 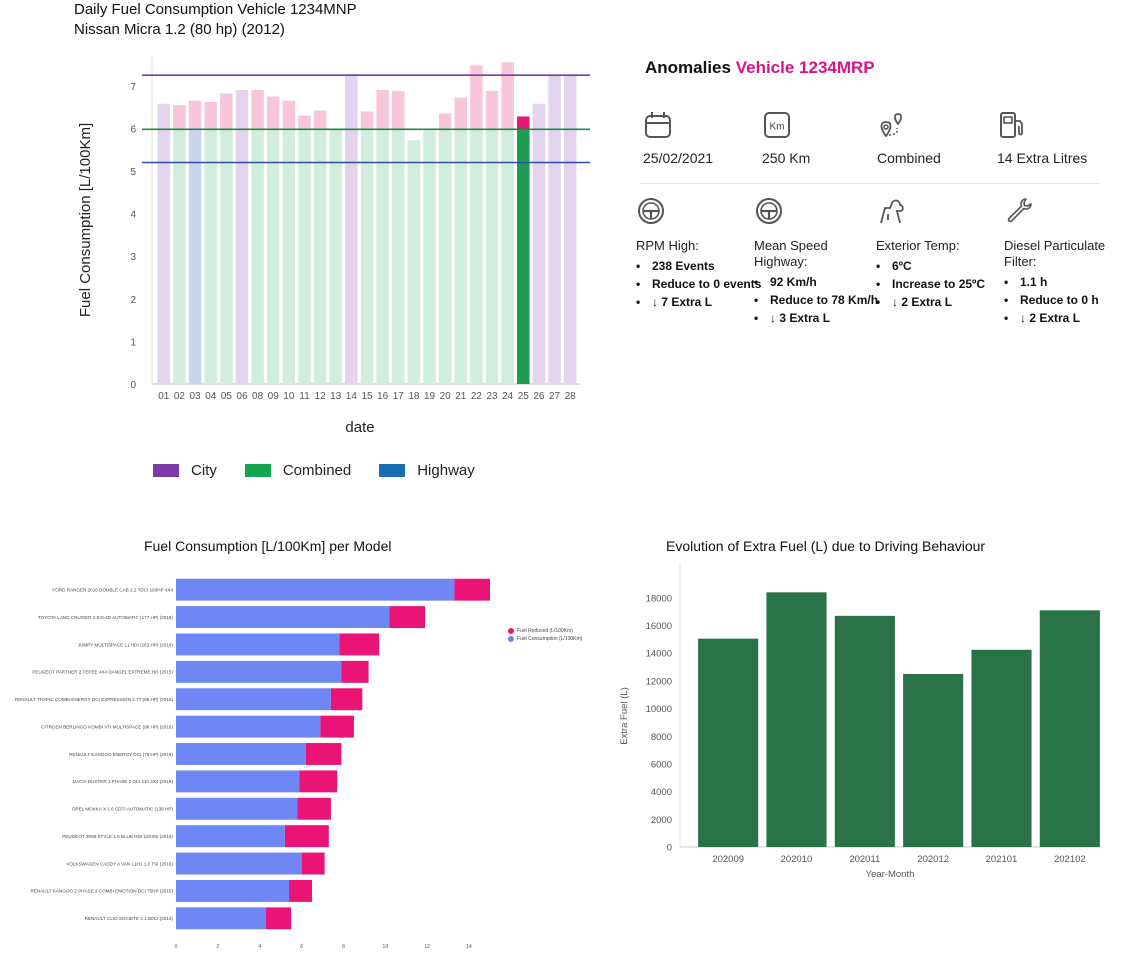 I want to click on x-tick-label: 10, so click(x=289, y=396).